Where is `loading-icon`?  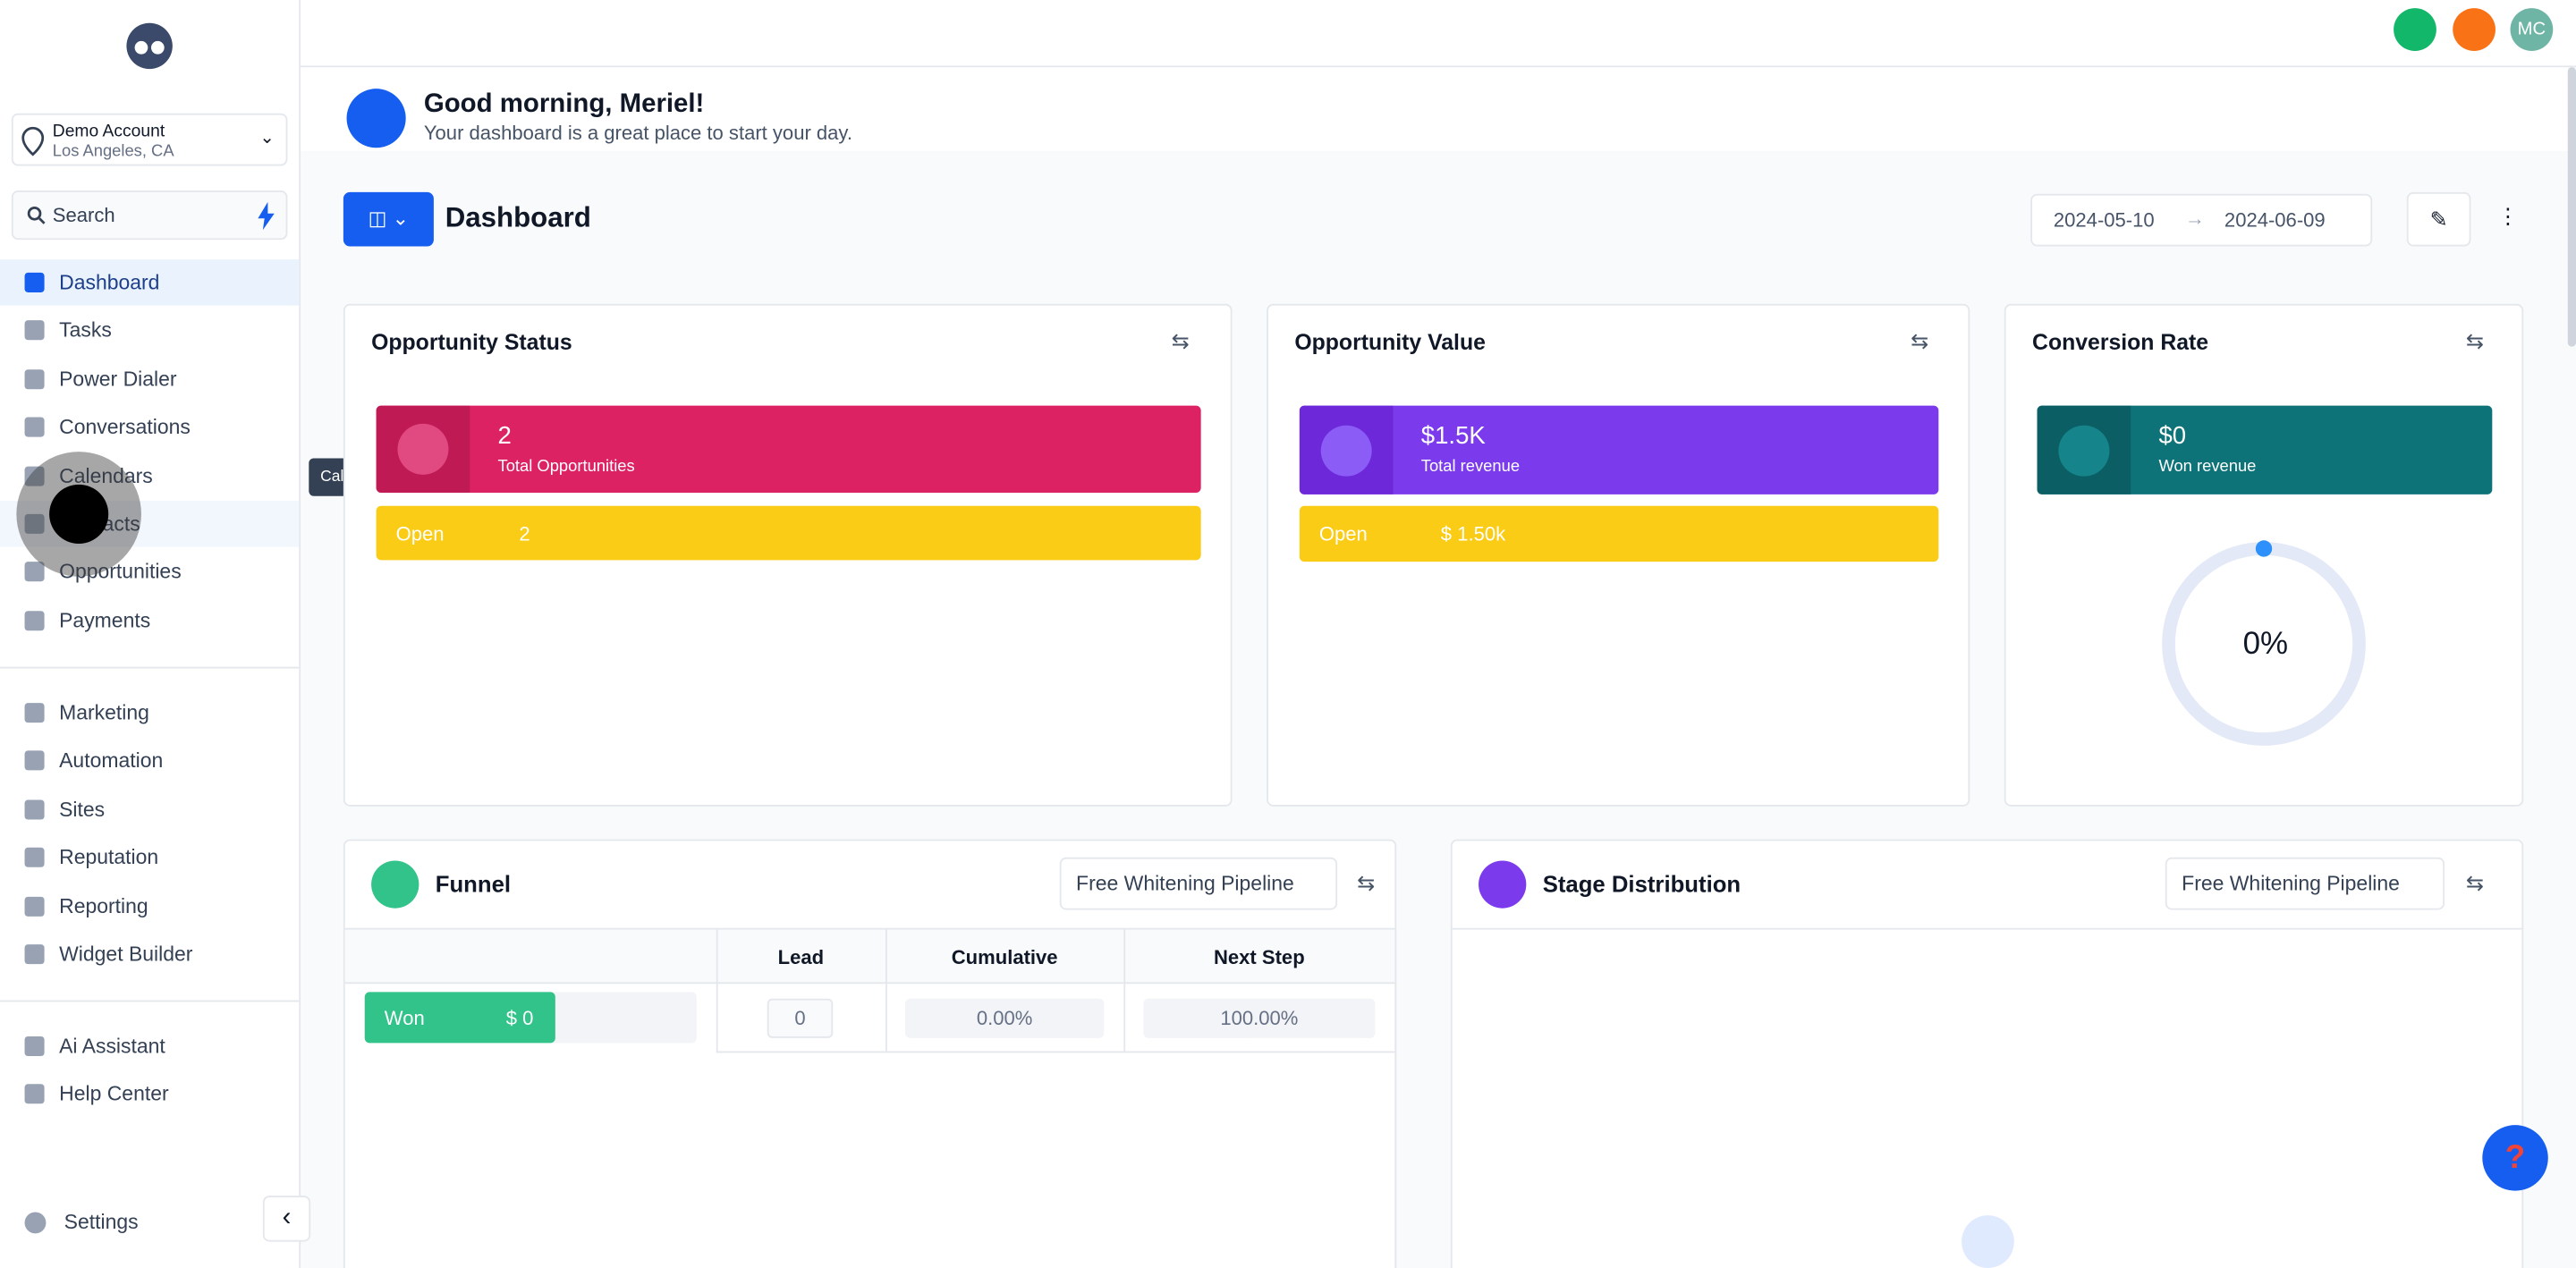
loading-icon is located at coordinates (1988, 1241).